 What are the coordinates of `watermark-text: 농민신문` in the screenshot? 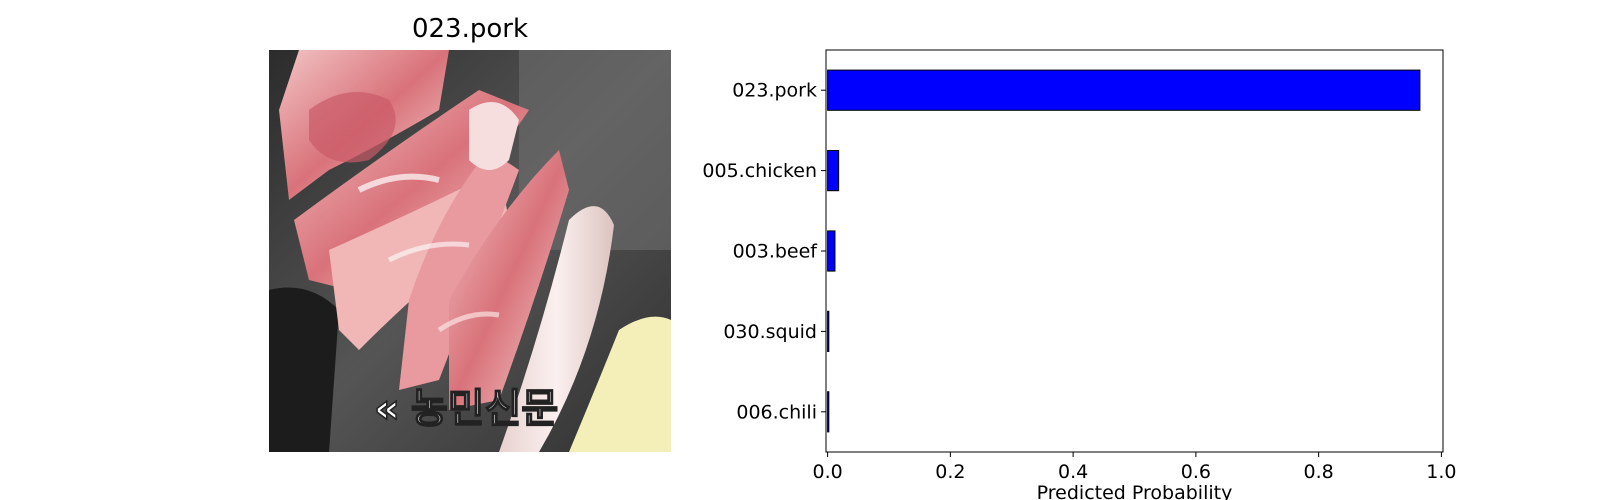 It's located at (484, 409).